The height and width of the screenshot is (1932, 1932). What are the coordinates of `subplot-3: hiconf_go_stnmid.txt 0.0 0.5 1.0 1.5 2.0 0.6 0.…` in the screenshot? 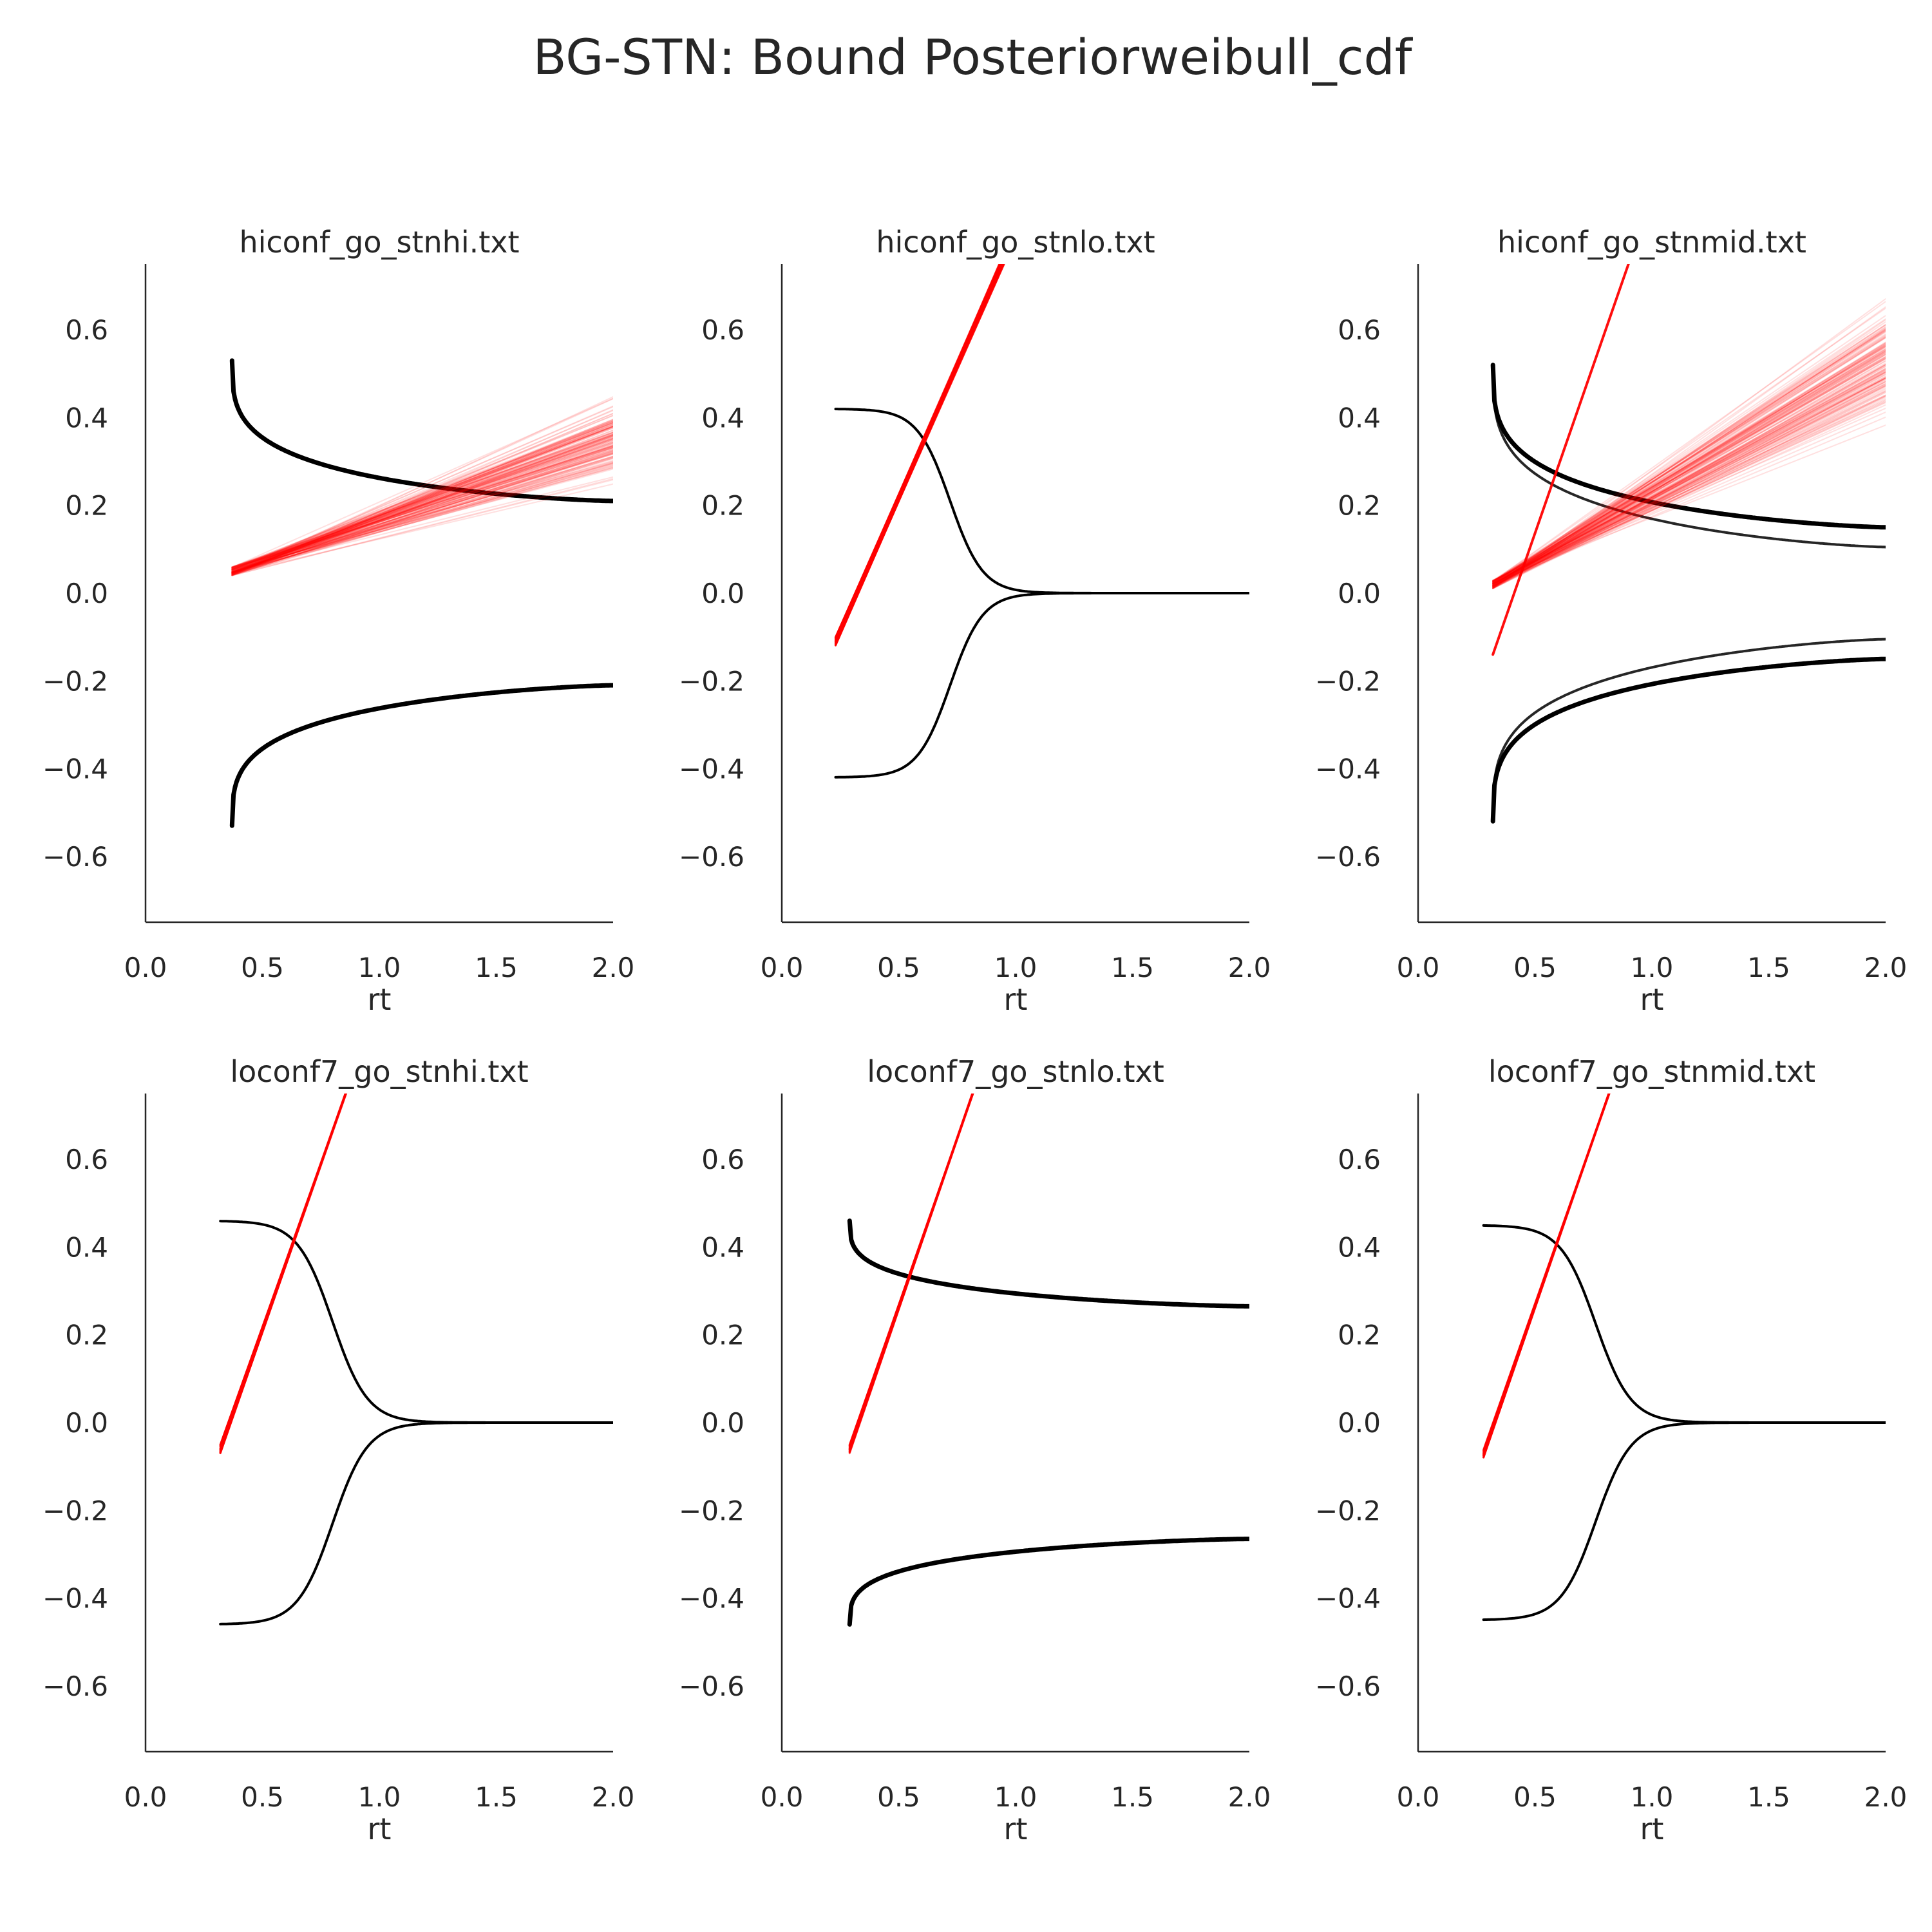 It's located at (1611, 621).